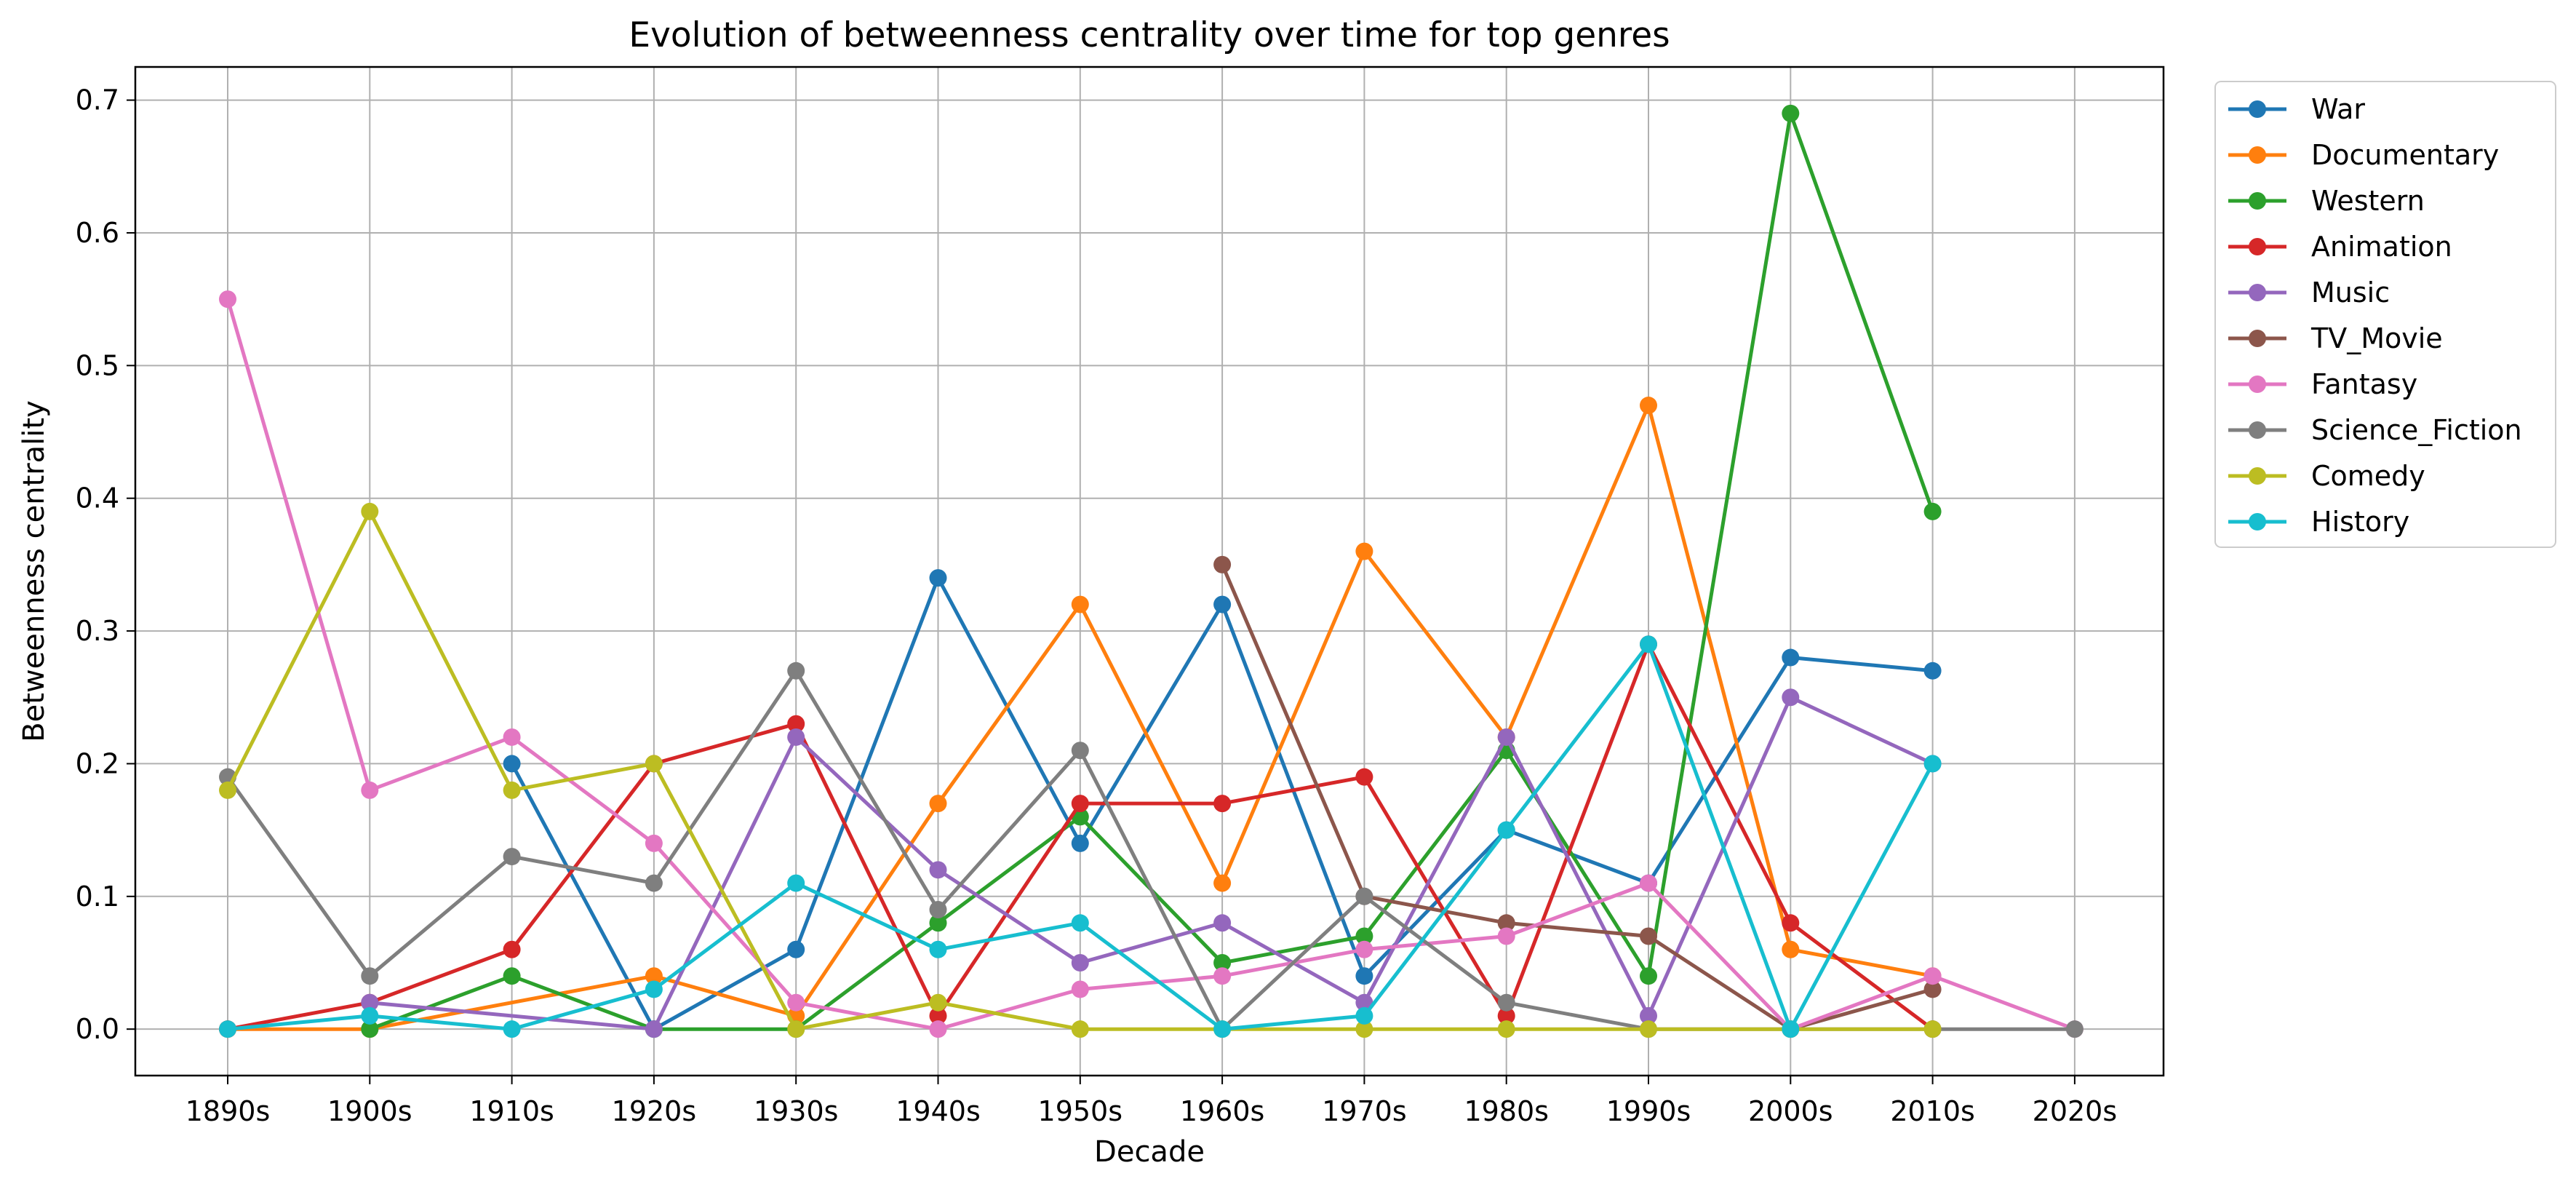 The image size is (2576, 1192). What do you see at coordinates (97, 631) in the screenshot?
I see `y-tick-label: 0.3` at bounding box center [97, 631].